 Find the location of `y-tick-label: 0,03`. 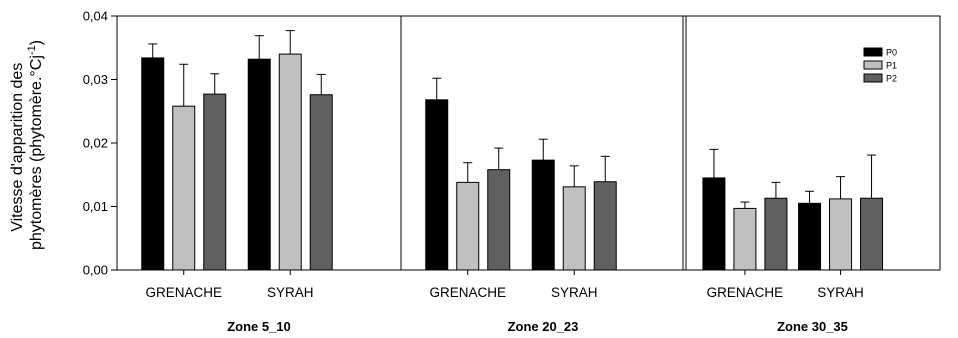

y-tick-label: 0,03 is located at coordinates (95, 79).